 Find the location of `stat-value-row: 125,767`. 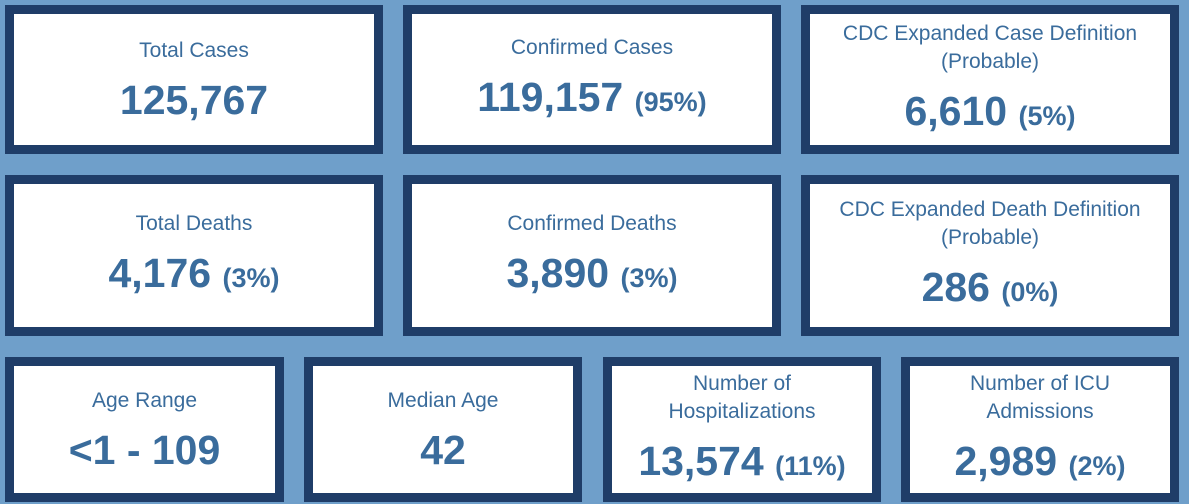

stat-value-row: 125,767 is located at coordinates (194, 100).